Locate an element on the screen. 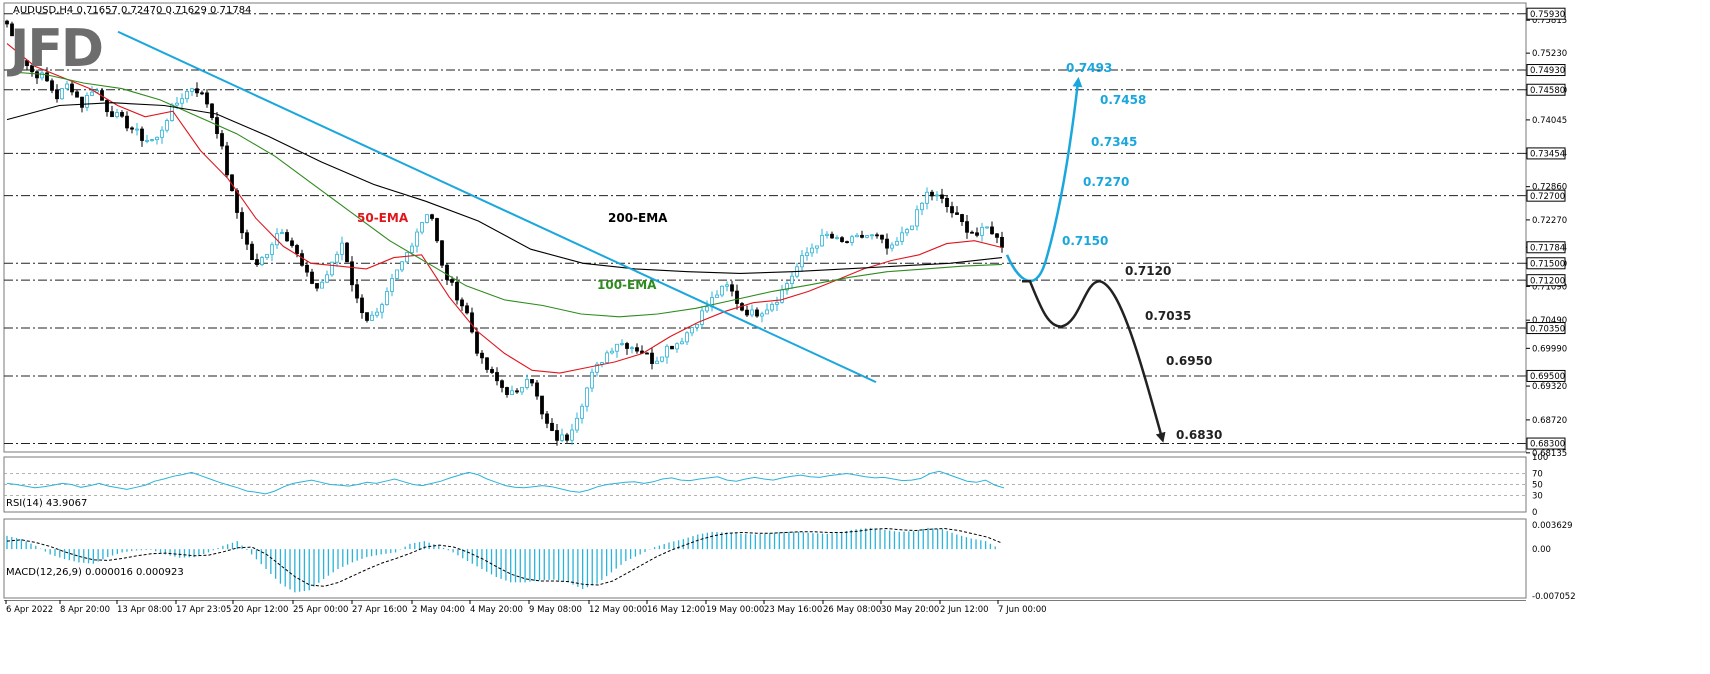 The height and width of the screenshot is (674, 1710). key-level-label: 0.69500 is located at coordinates (1547, 377).